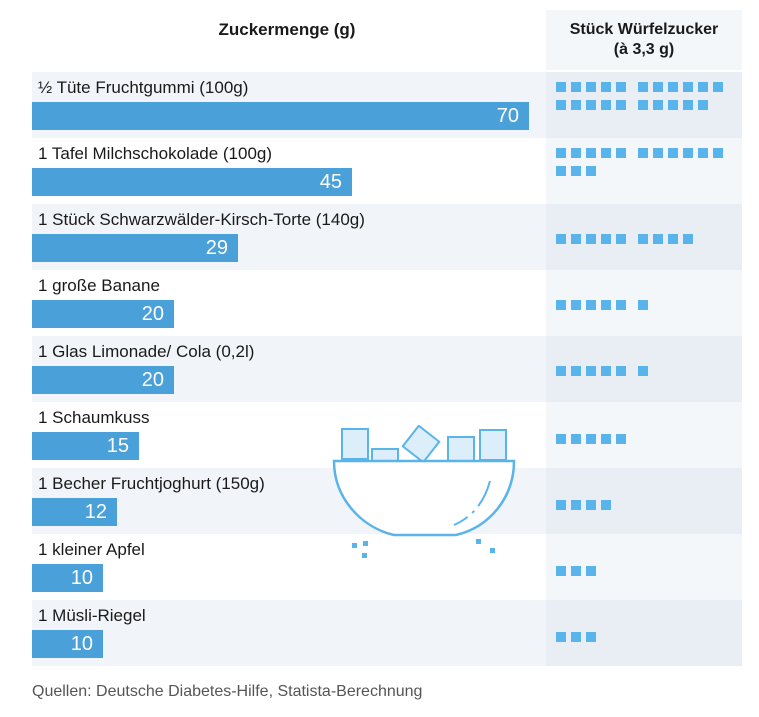 The width and height of the screenshot is (759, 717). I want to click on category-label: 1 Müsli-Riegel, so click(92, 615).